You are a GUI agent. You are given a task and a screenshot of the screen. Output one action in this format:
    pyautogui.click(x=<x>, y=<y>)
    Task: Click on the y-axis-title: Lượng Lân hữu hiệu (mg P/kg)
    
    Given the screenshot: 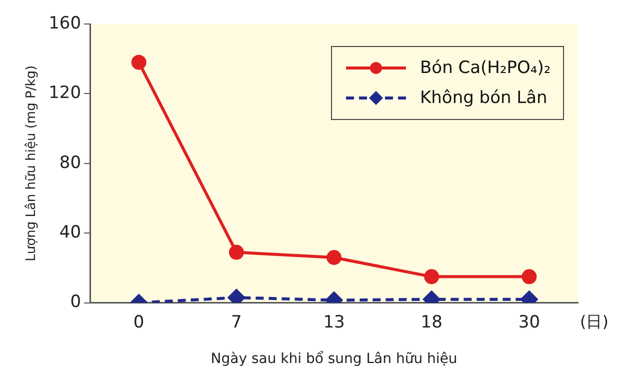 What is the action you would take?
    pyautogui.click(x=32, y=163)
    